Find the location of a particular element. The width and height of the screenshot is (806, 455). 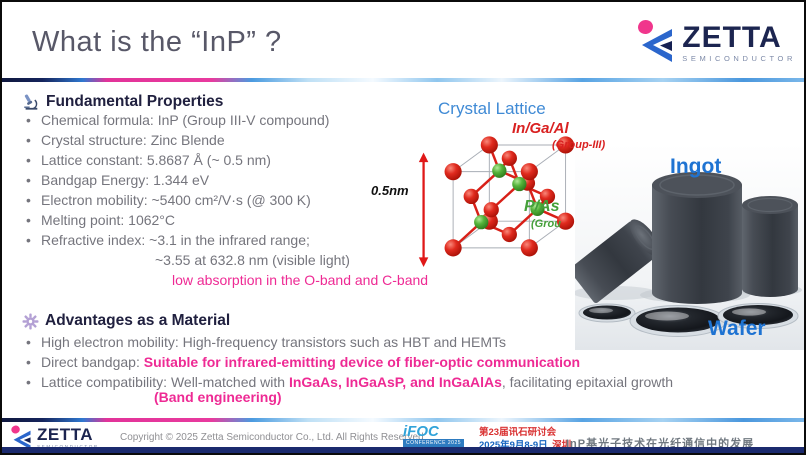

crystal-lattice-diagram is located at coordinates (496, 201).